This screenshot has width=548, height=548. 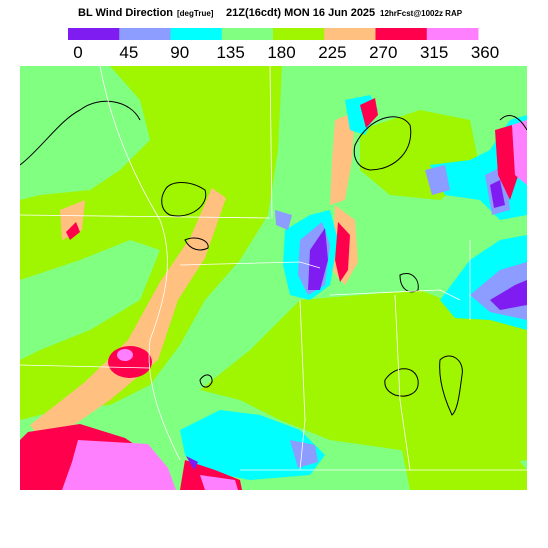 What do you see at coordinates (128, 52) in the screenshot?
I see `colorbar-label: 45` at bounding box center [128, 52].